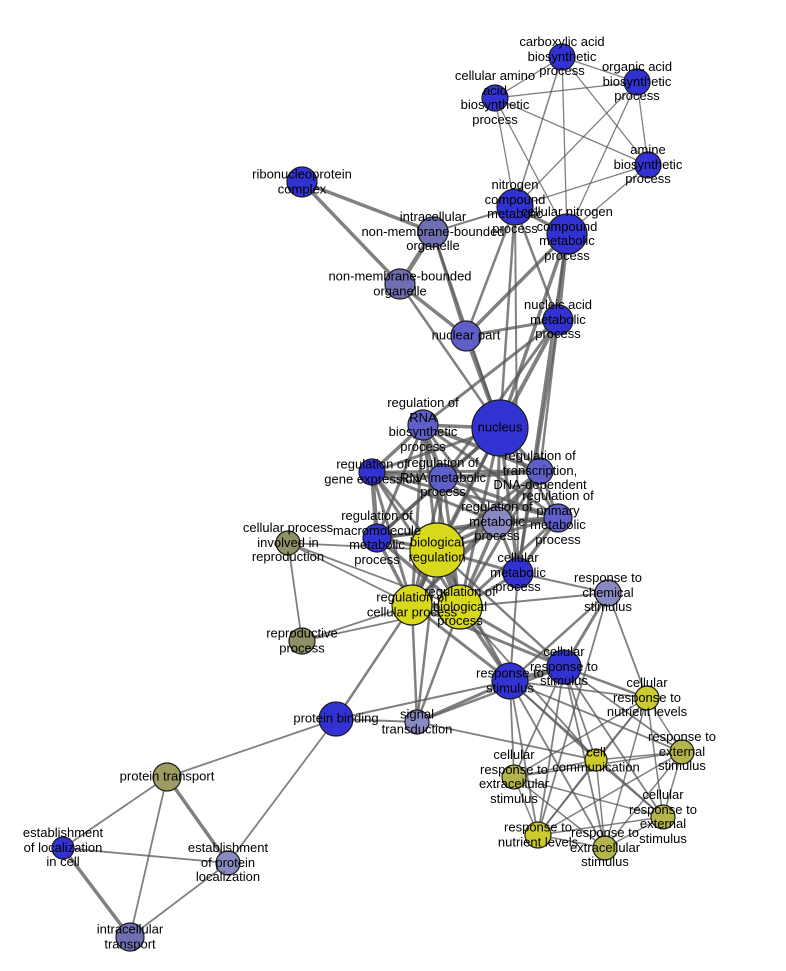 The width and height of the screenshot is (786, 971). I want to click on edge-regcellproc-respstim, so click(461, 643).